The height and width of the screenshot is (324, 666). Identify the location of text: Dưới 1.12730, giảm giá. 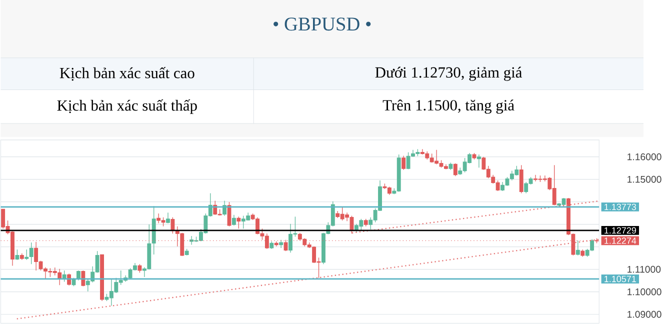
(448, 74).